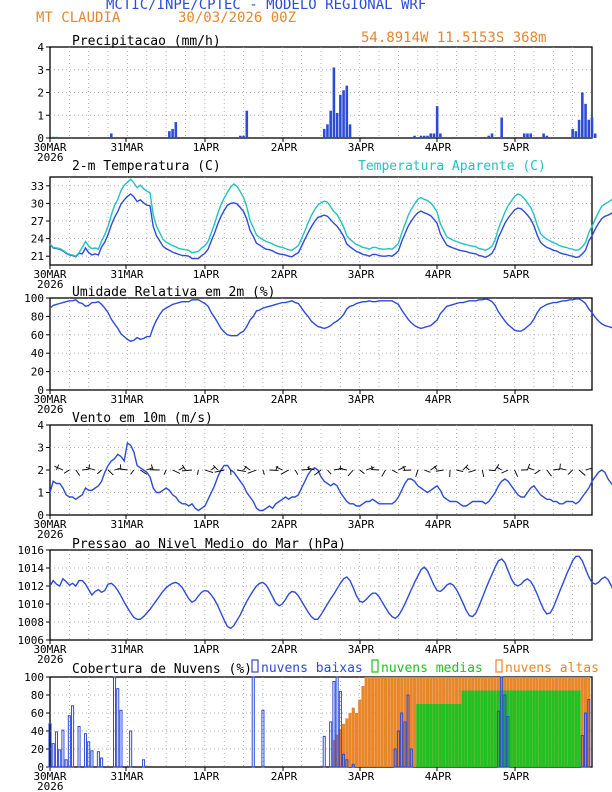  Describe the element at coordinates (31, 568) in the screenshot. I see `y-tick-label: 1014` at that location.